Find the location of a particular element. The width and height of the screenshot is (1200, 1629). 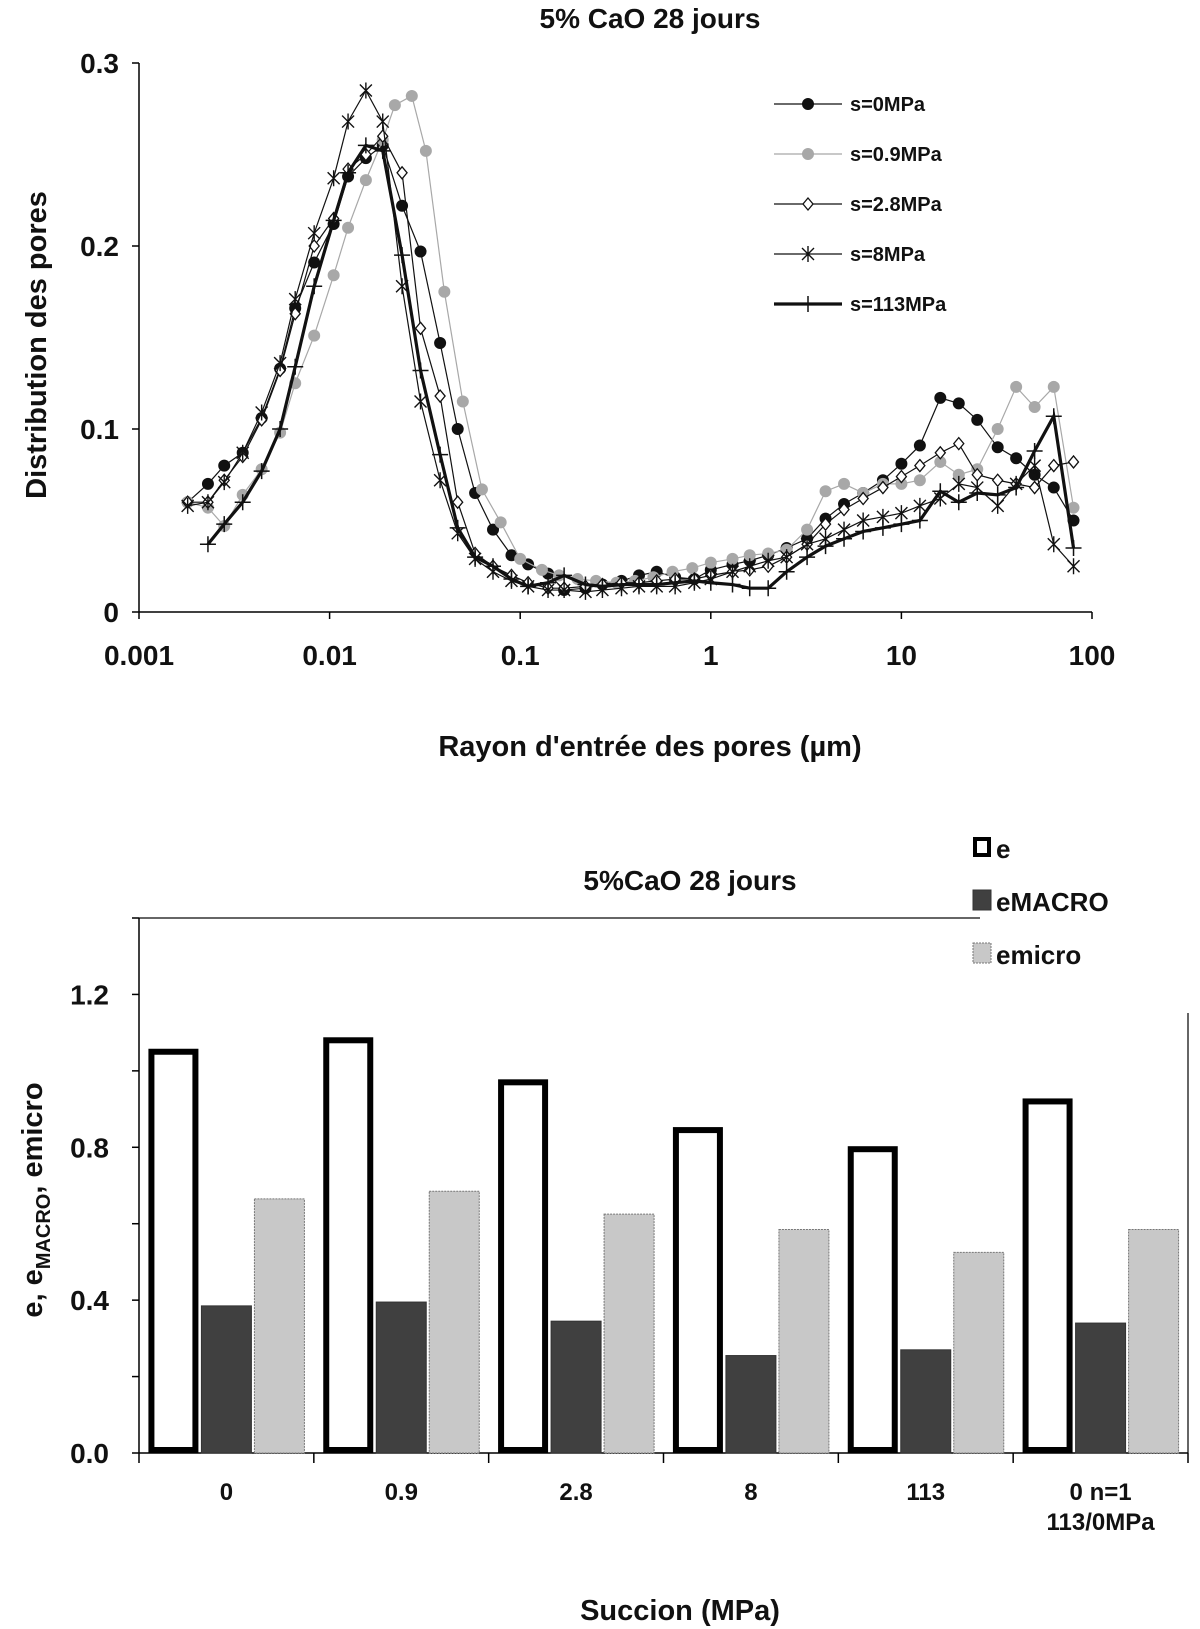

bar-chart-title: 5%CaO 28 jours is located at coordinates (689, 880).